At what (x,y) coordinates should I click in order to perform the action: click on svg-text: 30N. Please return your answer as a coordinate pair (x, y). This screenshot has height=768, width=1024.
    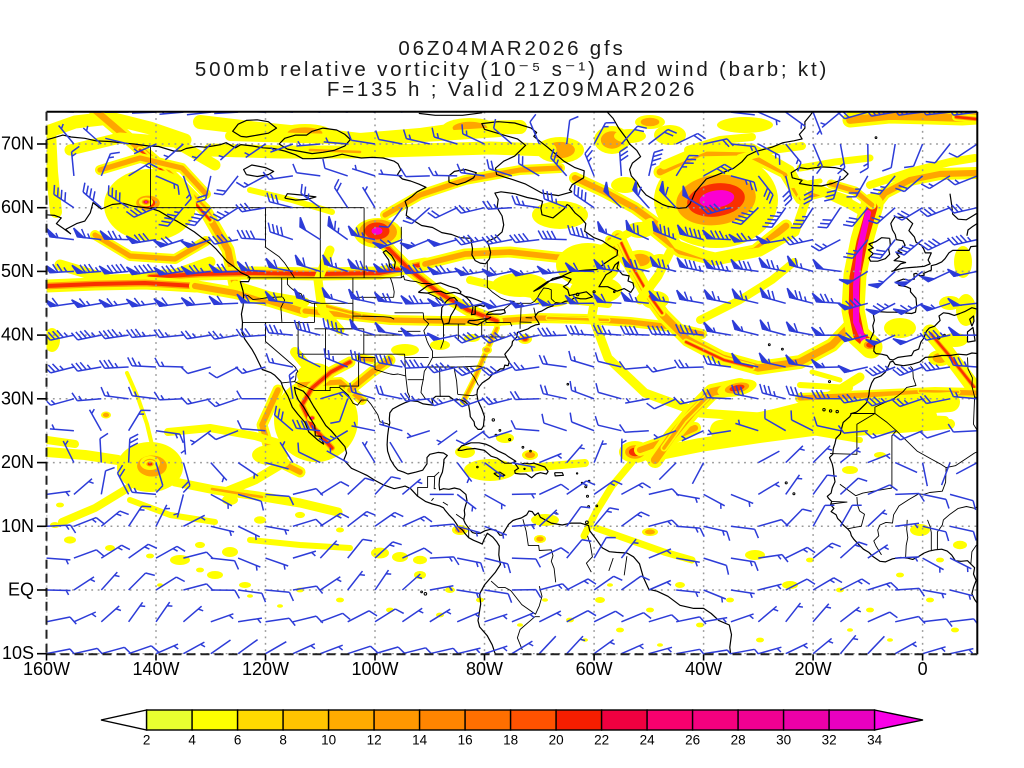
    Looking at the image, I should click on (17, 398).